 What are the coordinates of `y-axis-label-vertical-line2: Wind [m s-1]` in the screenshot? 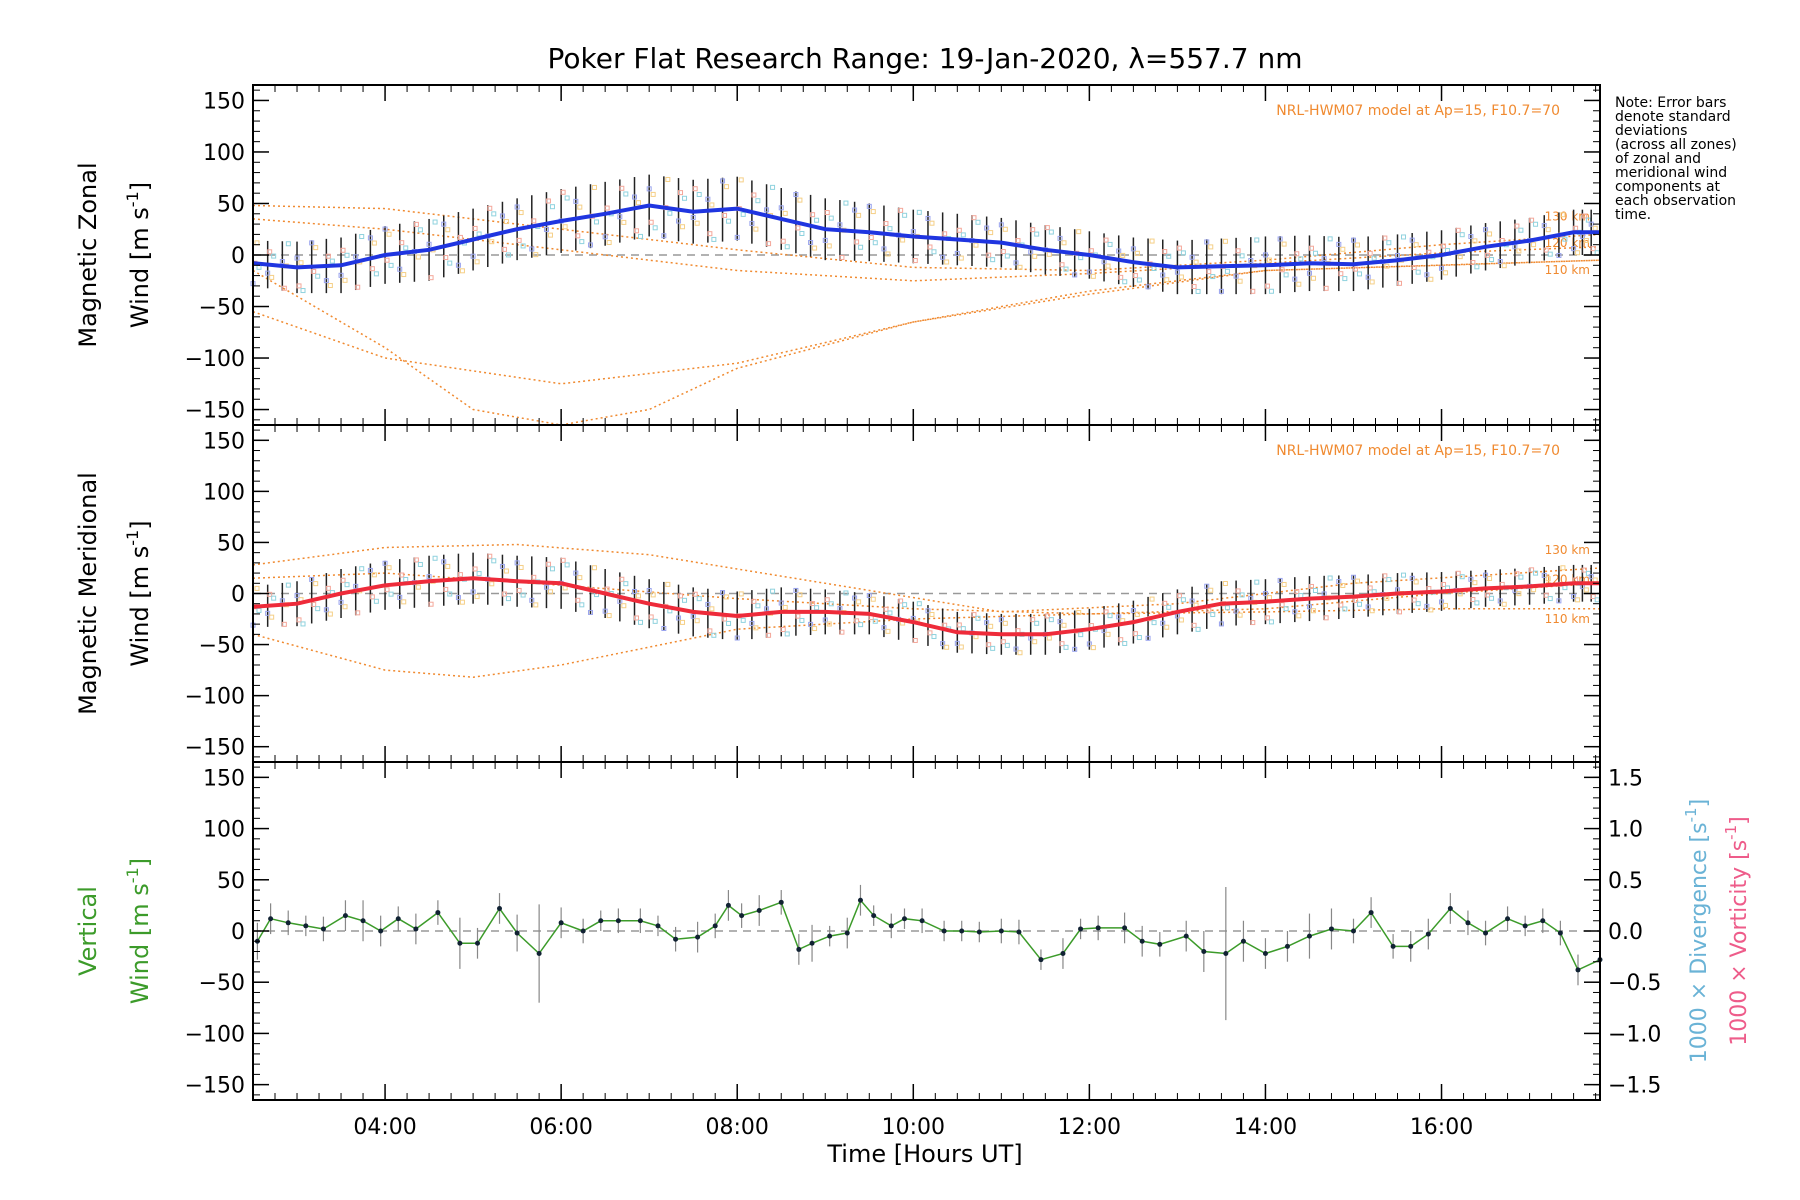 It's located at (138, 931).